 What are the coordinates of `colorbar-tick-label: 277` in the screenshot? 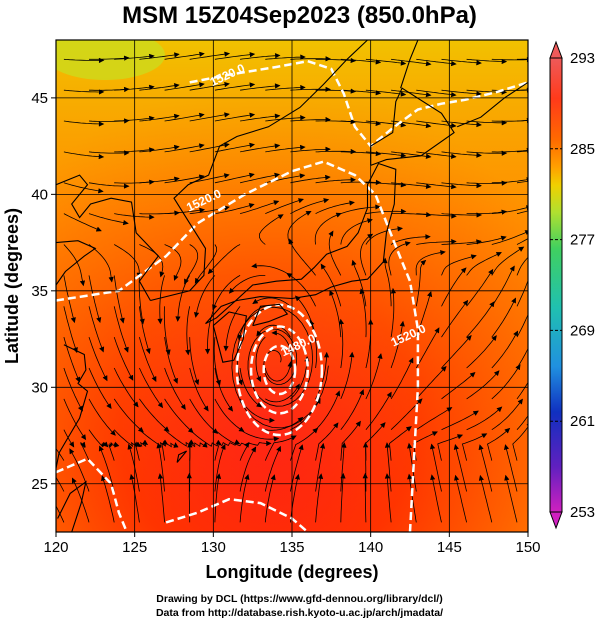 It's located at (582, 240).